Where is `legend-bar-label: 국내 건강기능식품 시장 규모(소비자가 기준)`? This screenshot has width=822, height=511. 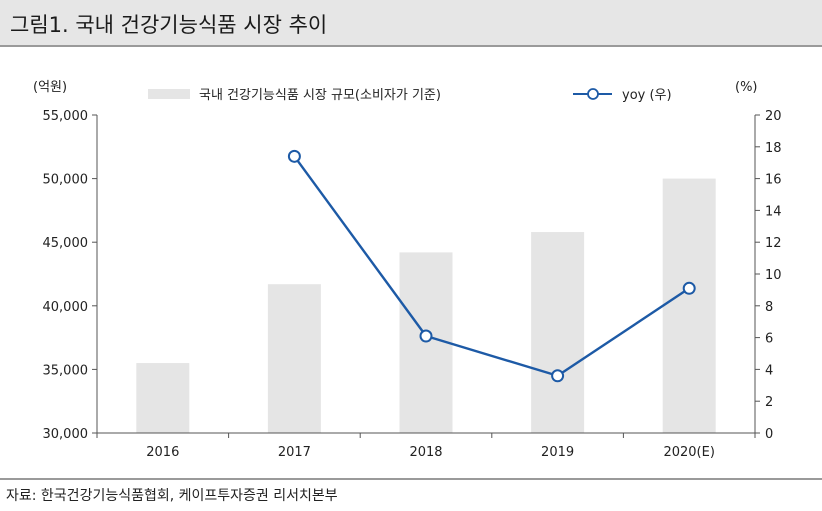
legend-bar-label: 국내 건강기능식품 시장 규모(소비자가 기준) is located at coordinates (320, 95).